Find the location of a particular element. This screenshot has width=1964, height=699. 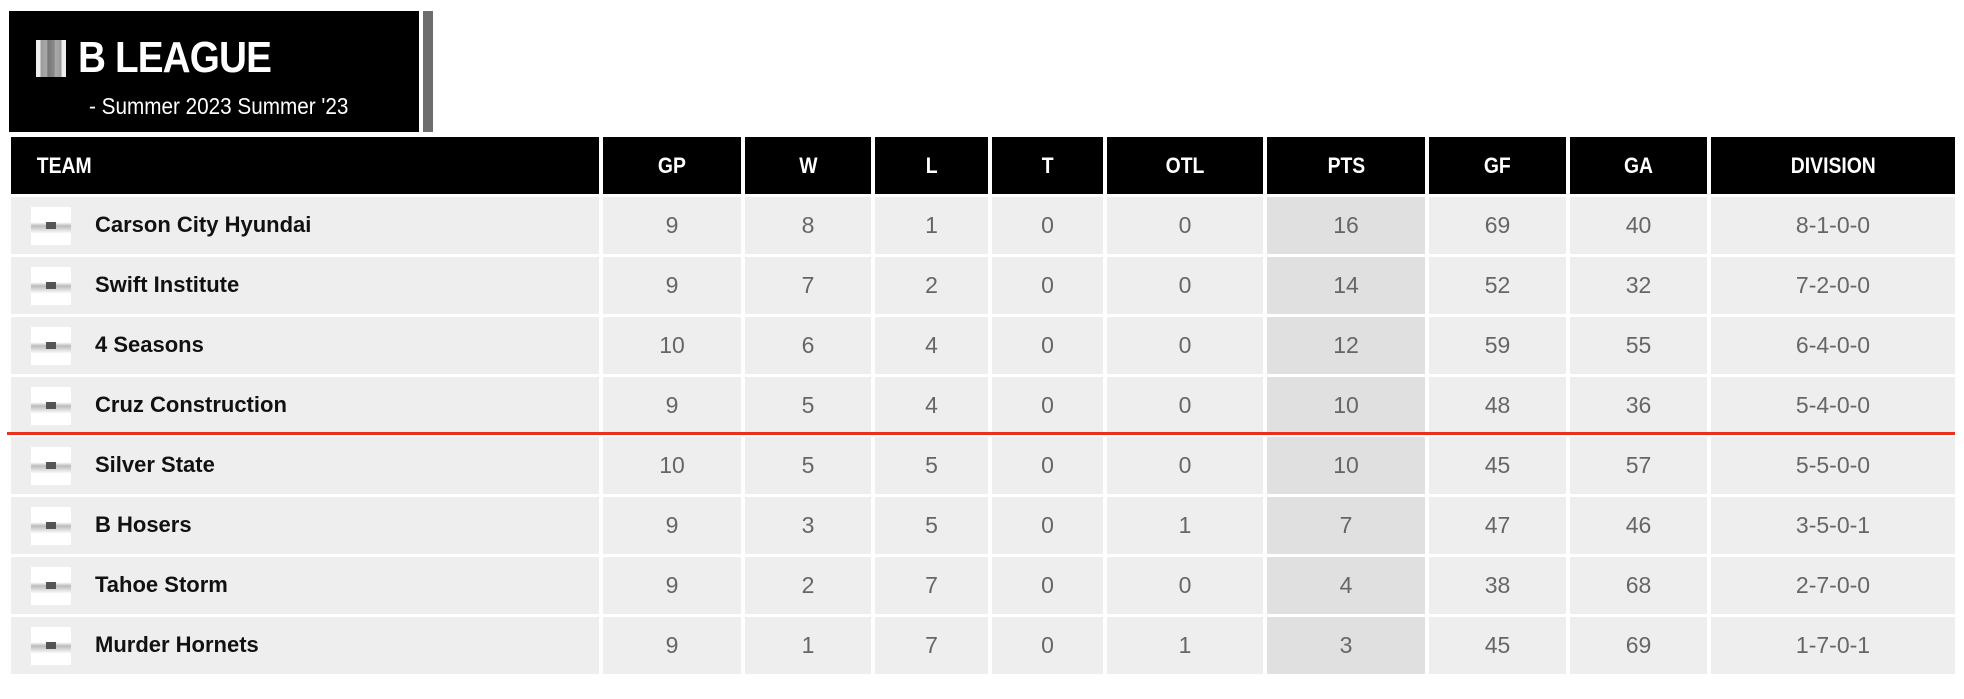

team-name-link: Swift Institute is located at coordinates (167, 284).